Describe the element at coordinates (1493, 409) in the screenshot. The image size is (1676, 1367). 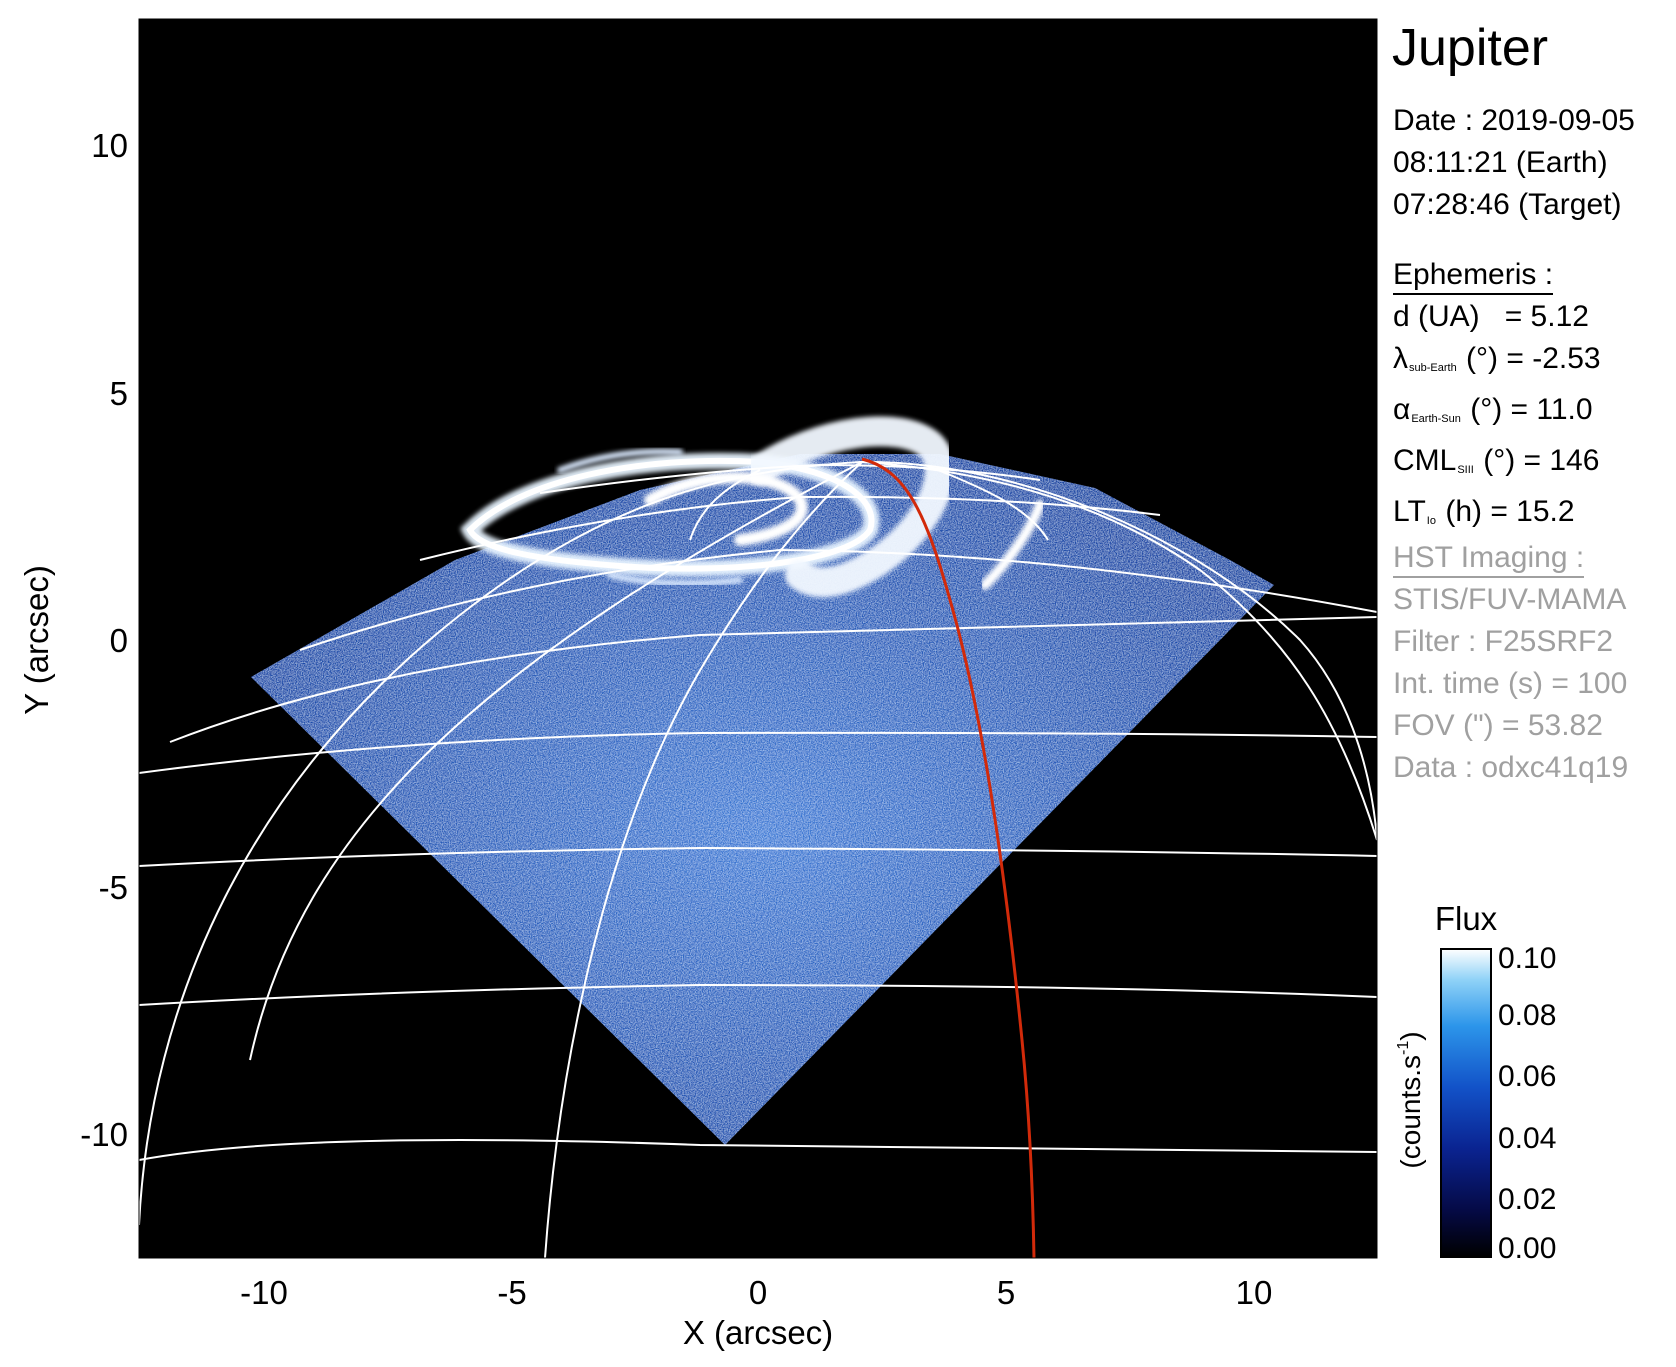
I see `ephemeris-phase-angle: αEarth-Sun (°) = 11.0` at that location.